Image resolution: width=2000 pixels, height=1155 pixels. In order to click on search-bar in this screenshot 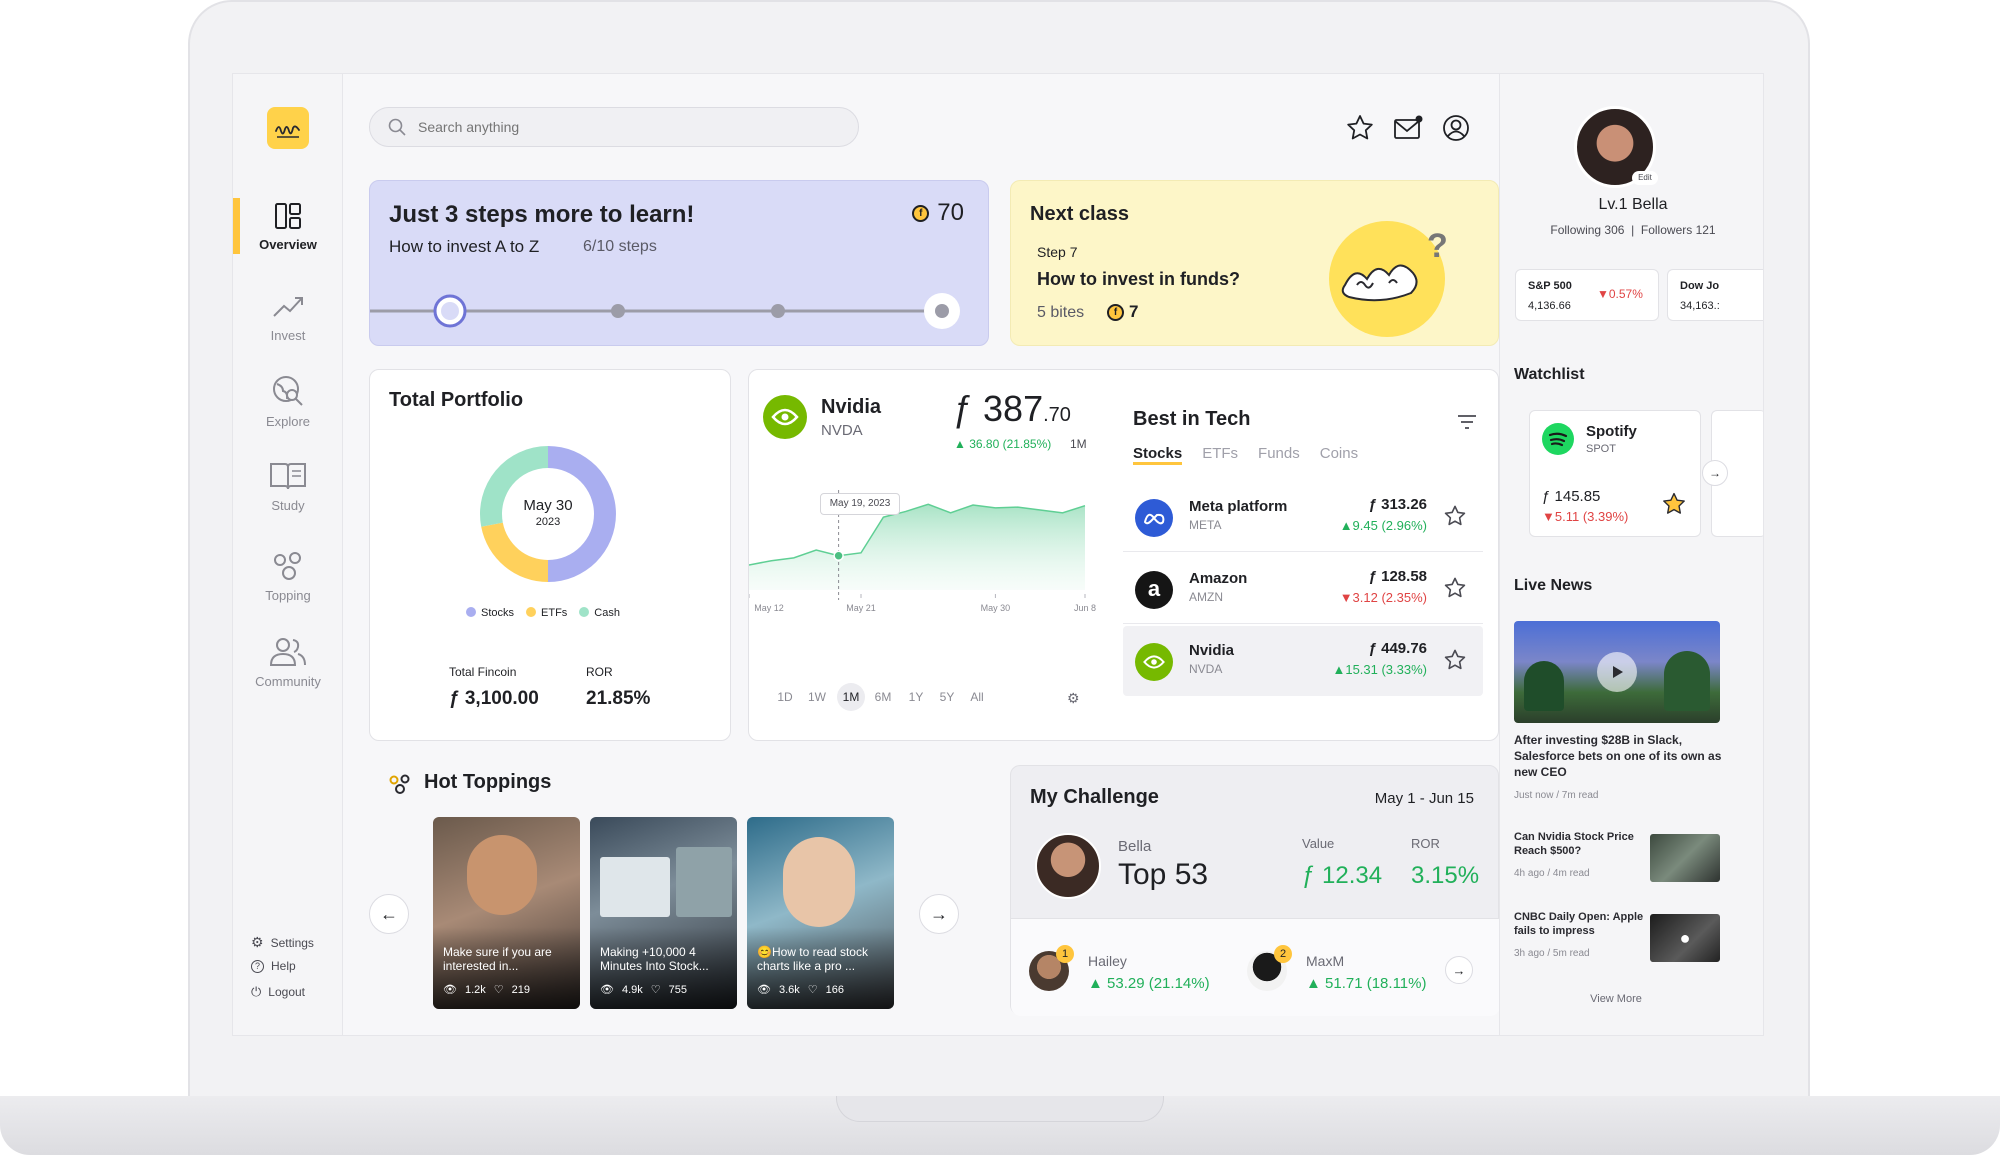, I will do `click(614, 127)`.